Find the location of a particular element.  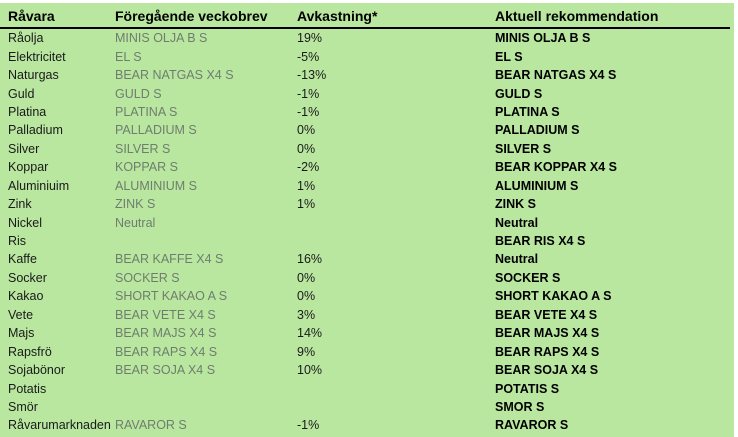

table-row: Potatis POTATIS S is located at coordinates (367, 388).